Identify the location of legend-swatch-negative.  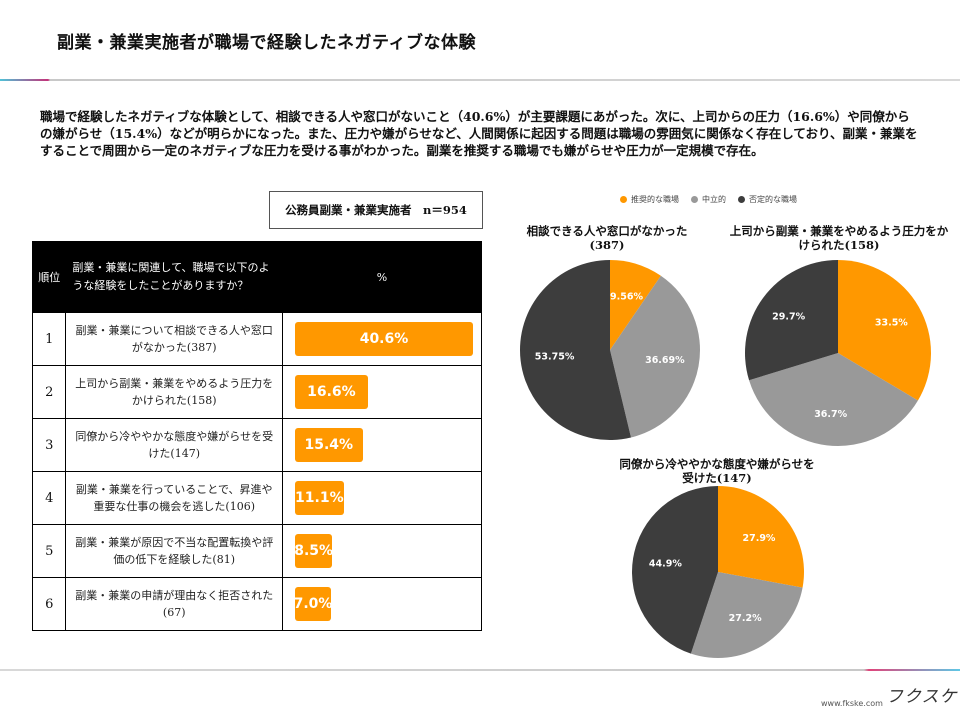
(741, 199).